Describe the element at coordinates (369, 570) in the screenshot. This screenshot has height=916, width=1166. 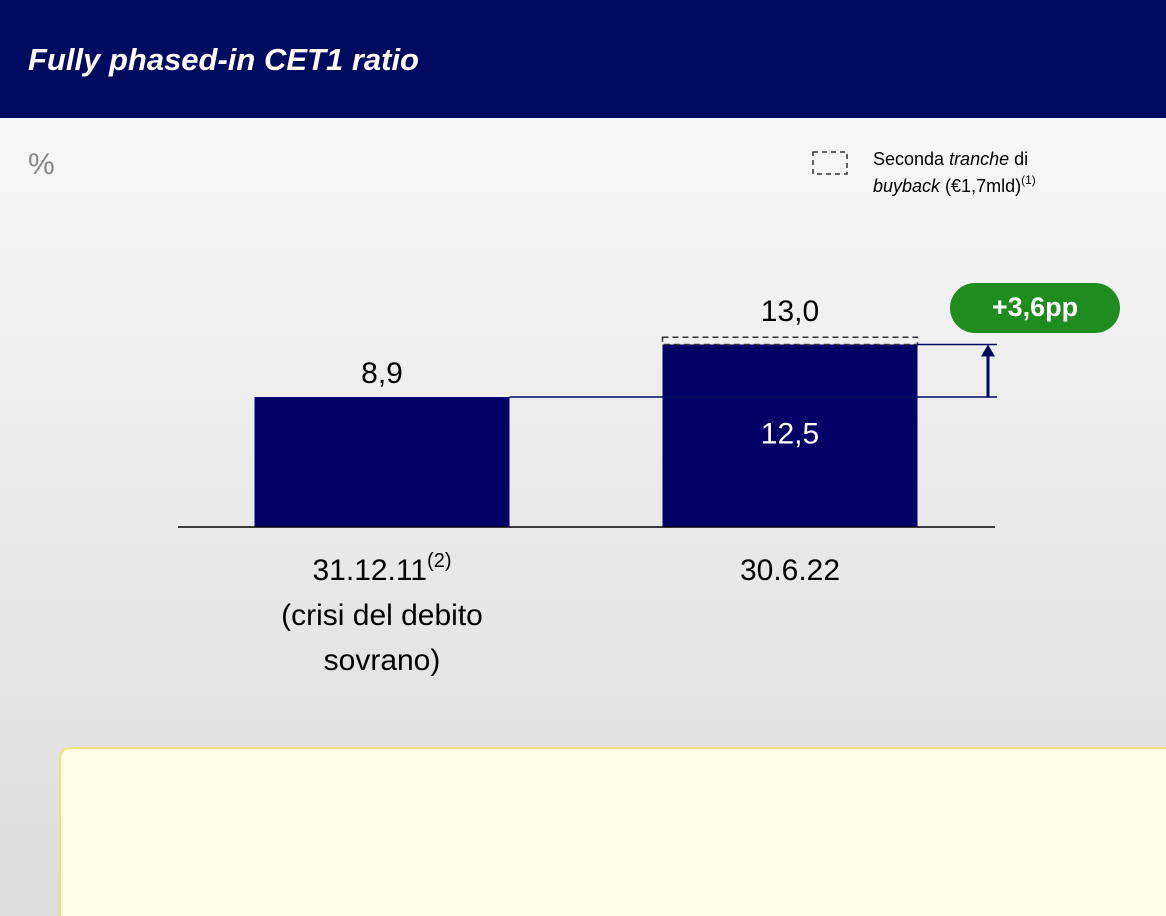
I see `category-label: 31.12.11` at that location.